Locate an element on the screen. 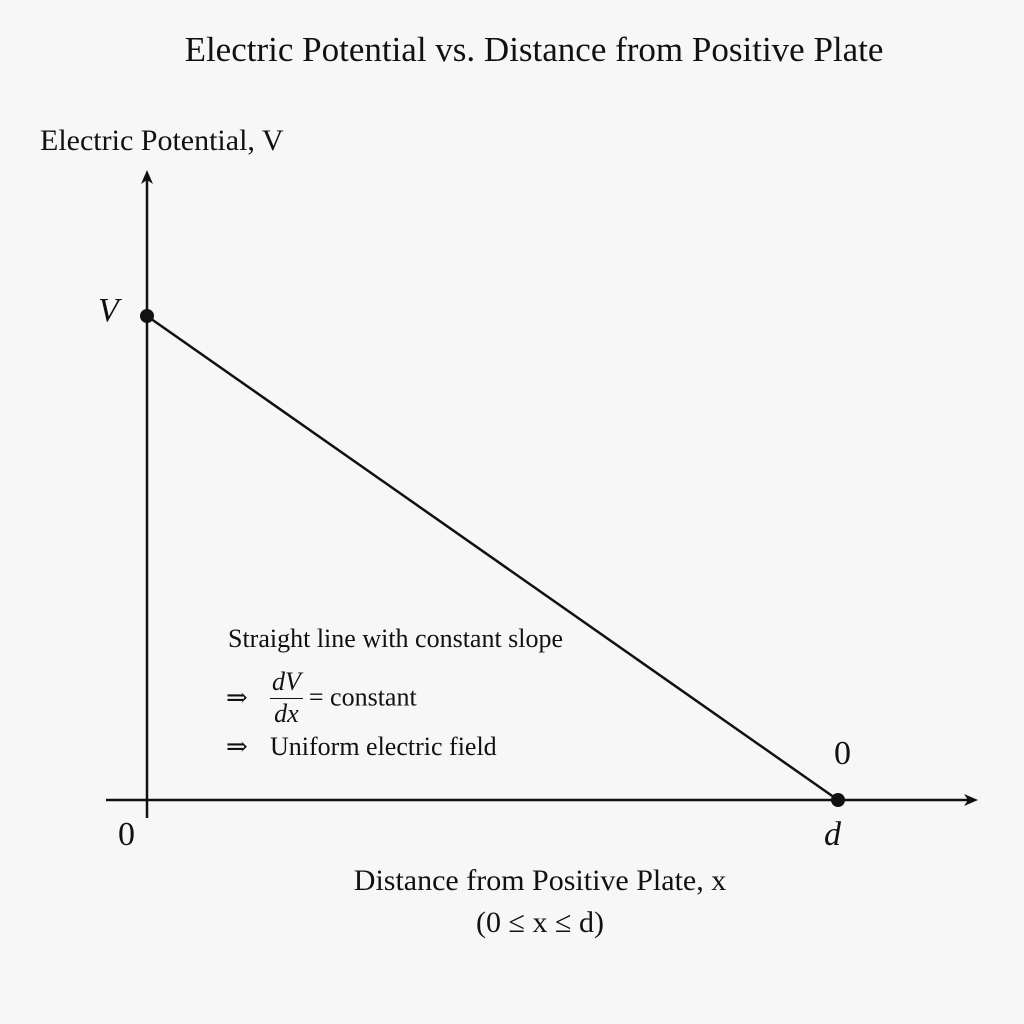  fraction-numerator: dV is located at coordinates (286, 682).